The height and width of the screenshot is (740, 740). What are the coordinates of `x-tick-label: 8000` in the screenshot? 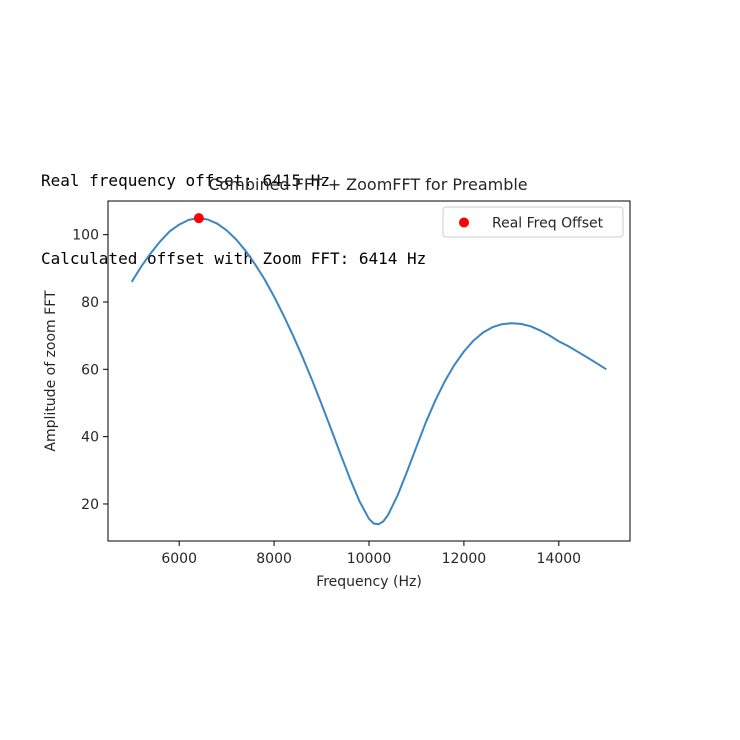 It's located at (274, 559).